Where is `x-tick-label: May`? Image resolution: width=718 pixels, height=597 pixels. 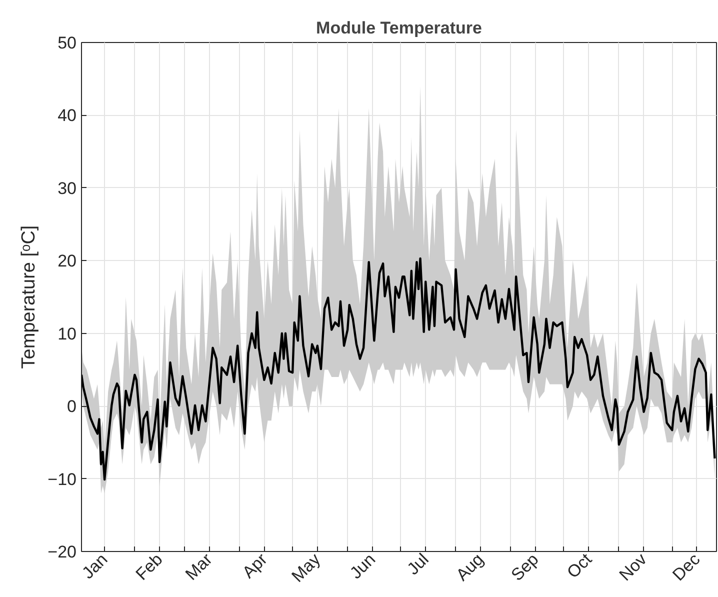 x-tick-label: May is located at coordinates (306, 567).